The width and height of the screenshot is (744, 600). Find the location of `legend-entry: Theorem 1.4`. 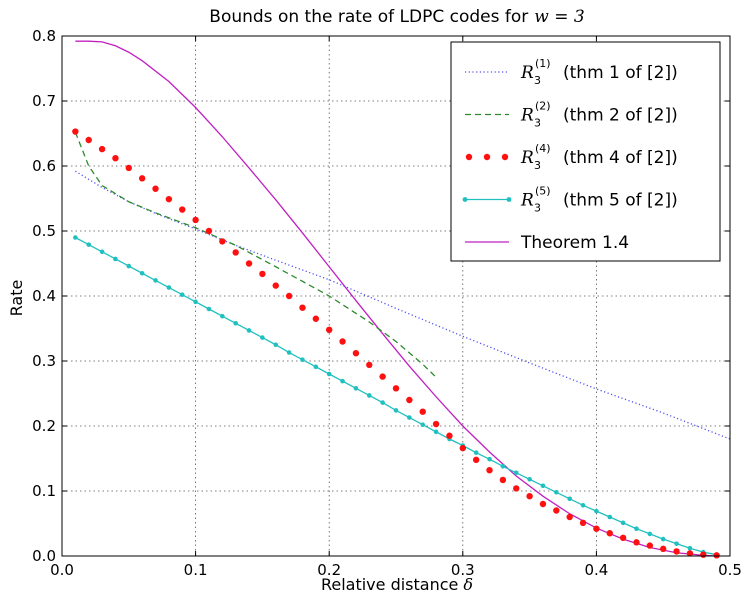

legend-entry: Theorem 1.4 is located at coordinates (547, 243).